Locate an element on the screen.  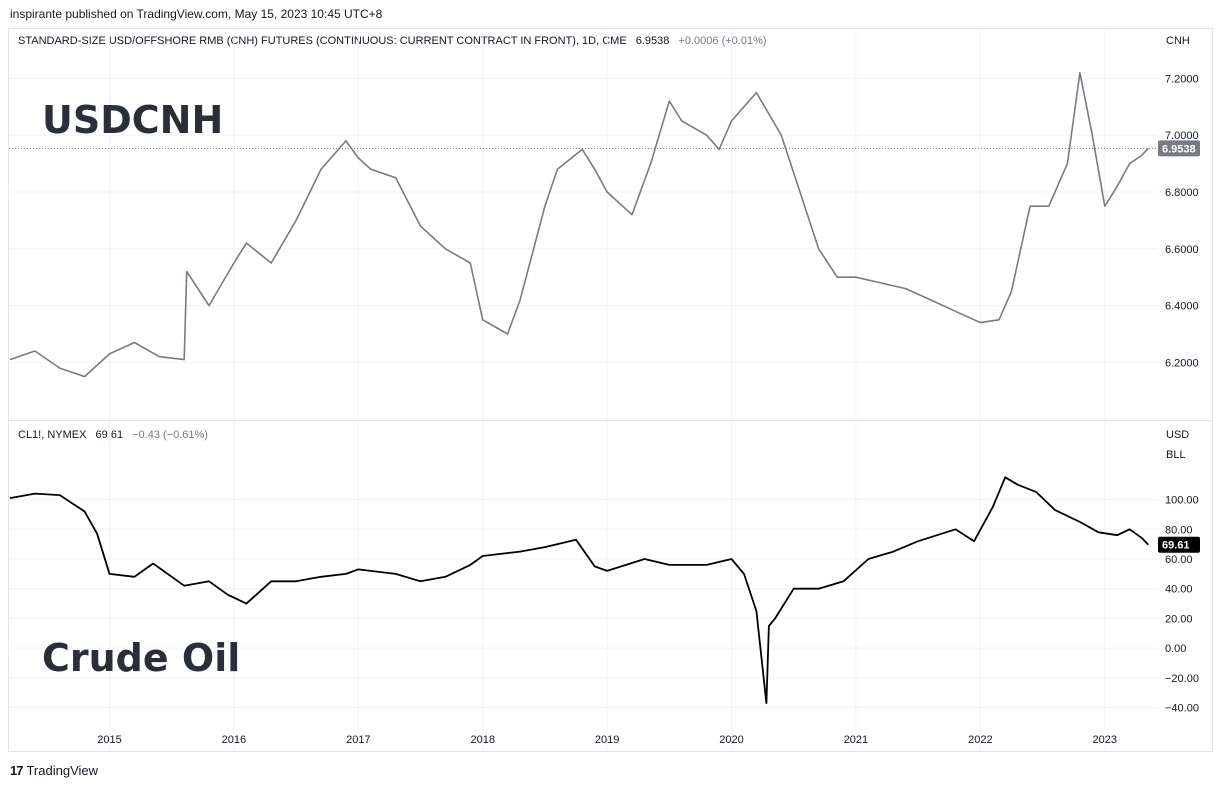
usdcnh-legend-value: 6.9538 is located at coordinates (652, 41).